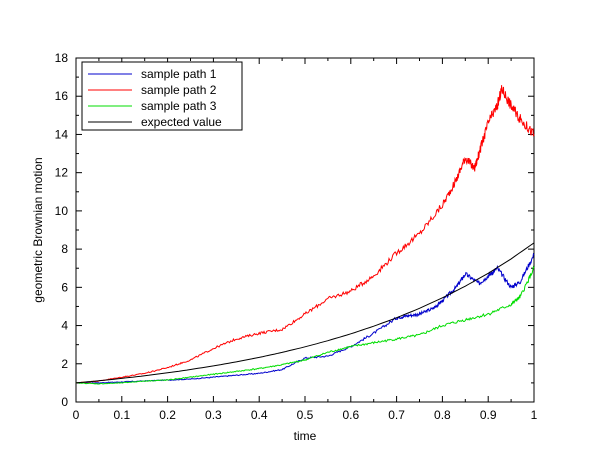 This screenshot has width=610, height=460. I want to click on x-tick-label: 0.2, so click(167, 415).